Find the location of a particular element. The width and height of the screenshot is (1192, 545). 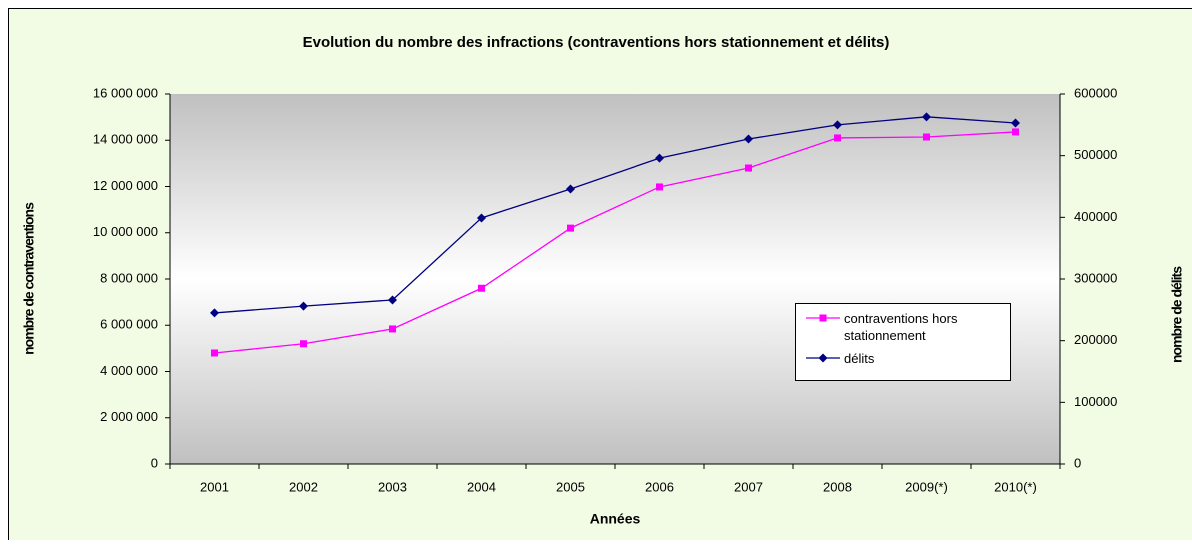

y2-tick-label: 0 is located at coordinates (1077, 462).